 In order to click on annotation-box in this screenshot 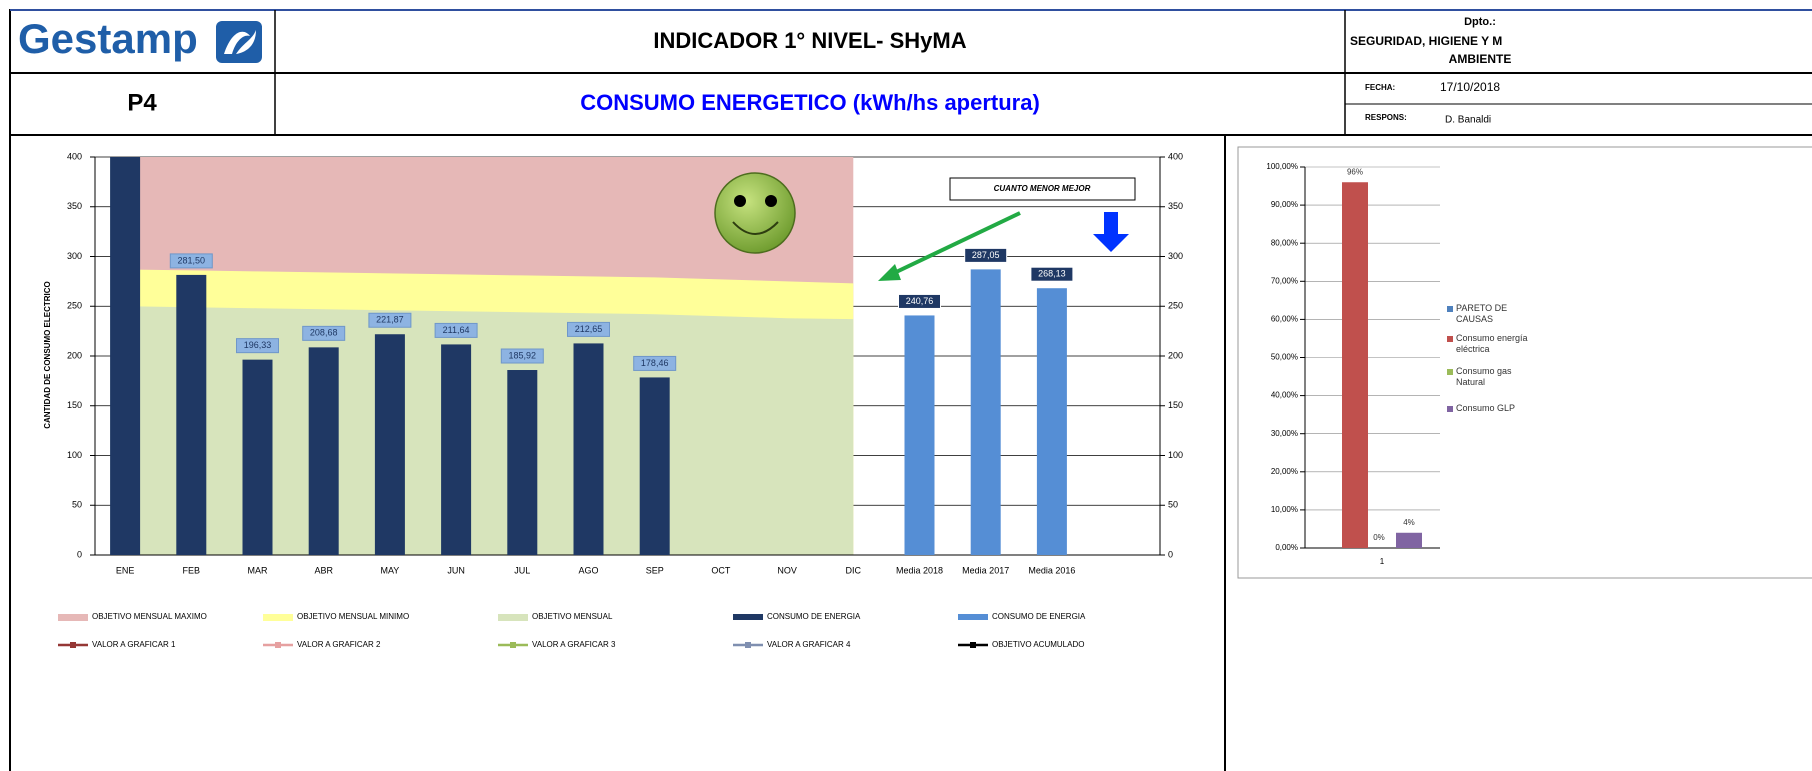, I will do `click(1042, 189)`.